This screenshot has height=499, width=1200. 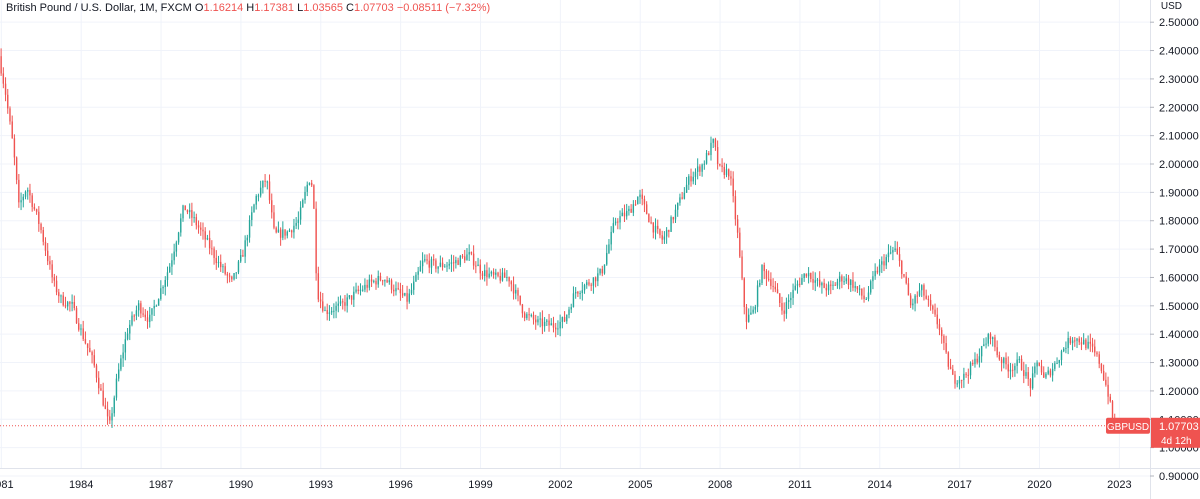 What do you see at coordinates (241, 485) in the screenshot?
I see `x-tick-label: 1990` at bounding box center [241, 485].